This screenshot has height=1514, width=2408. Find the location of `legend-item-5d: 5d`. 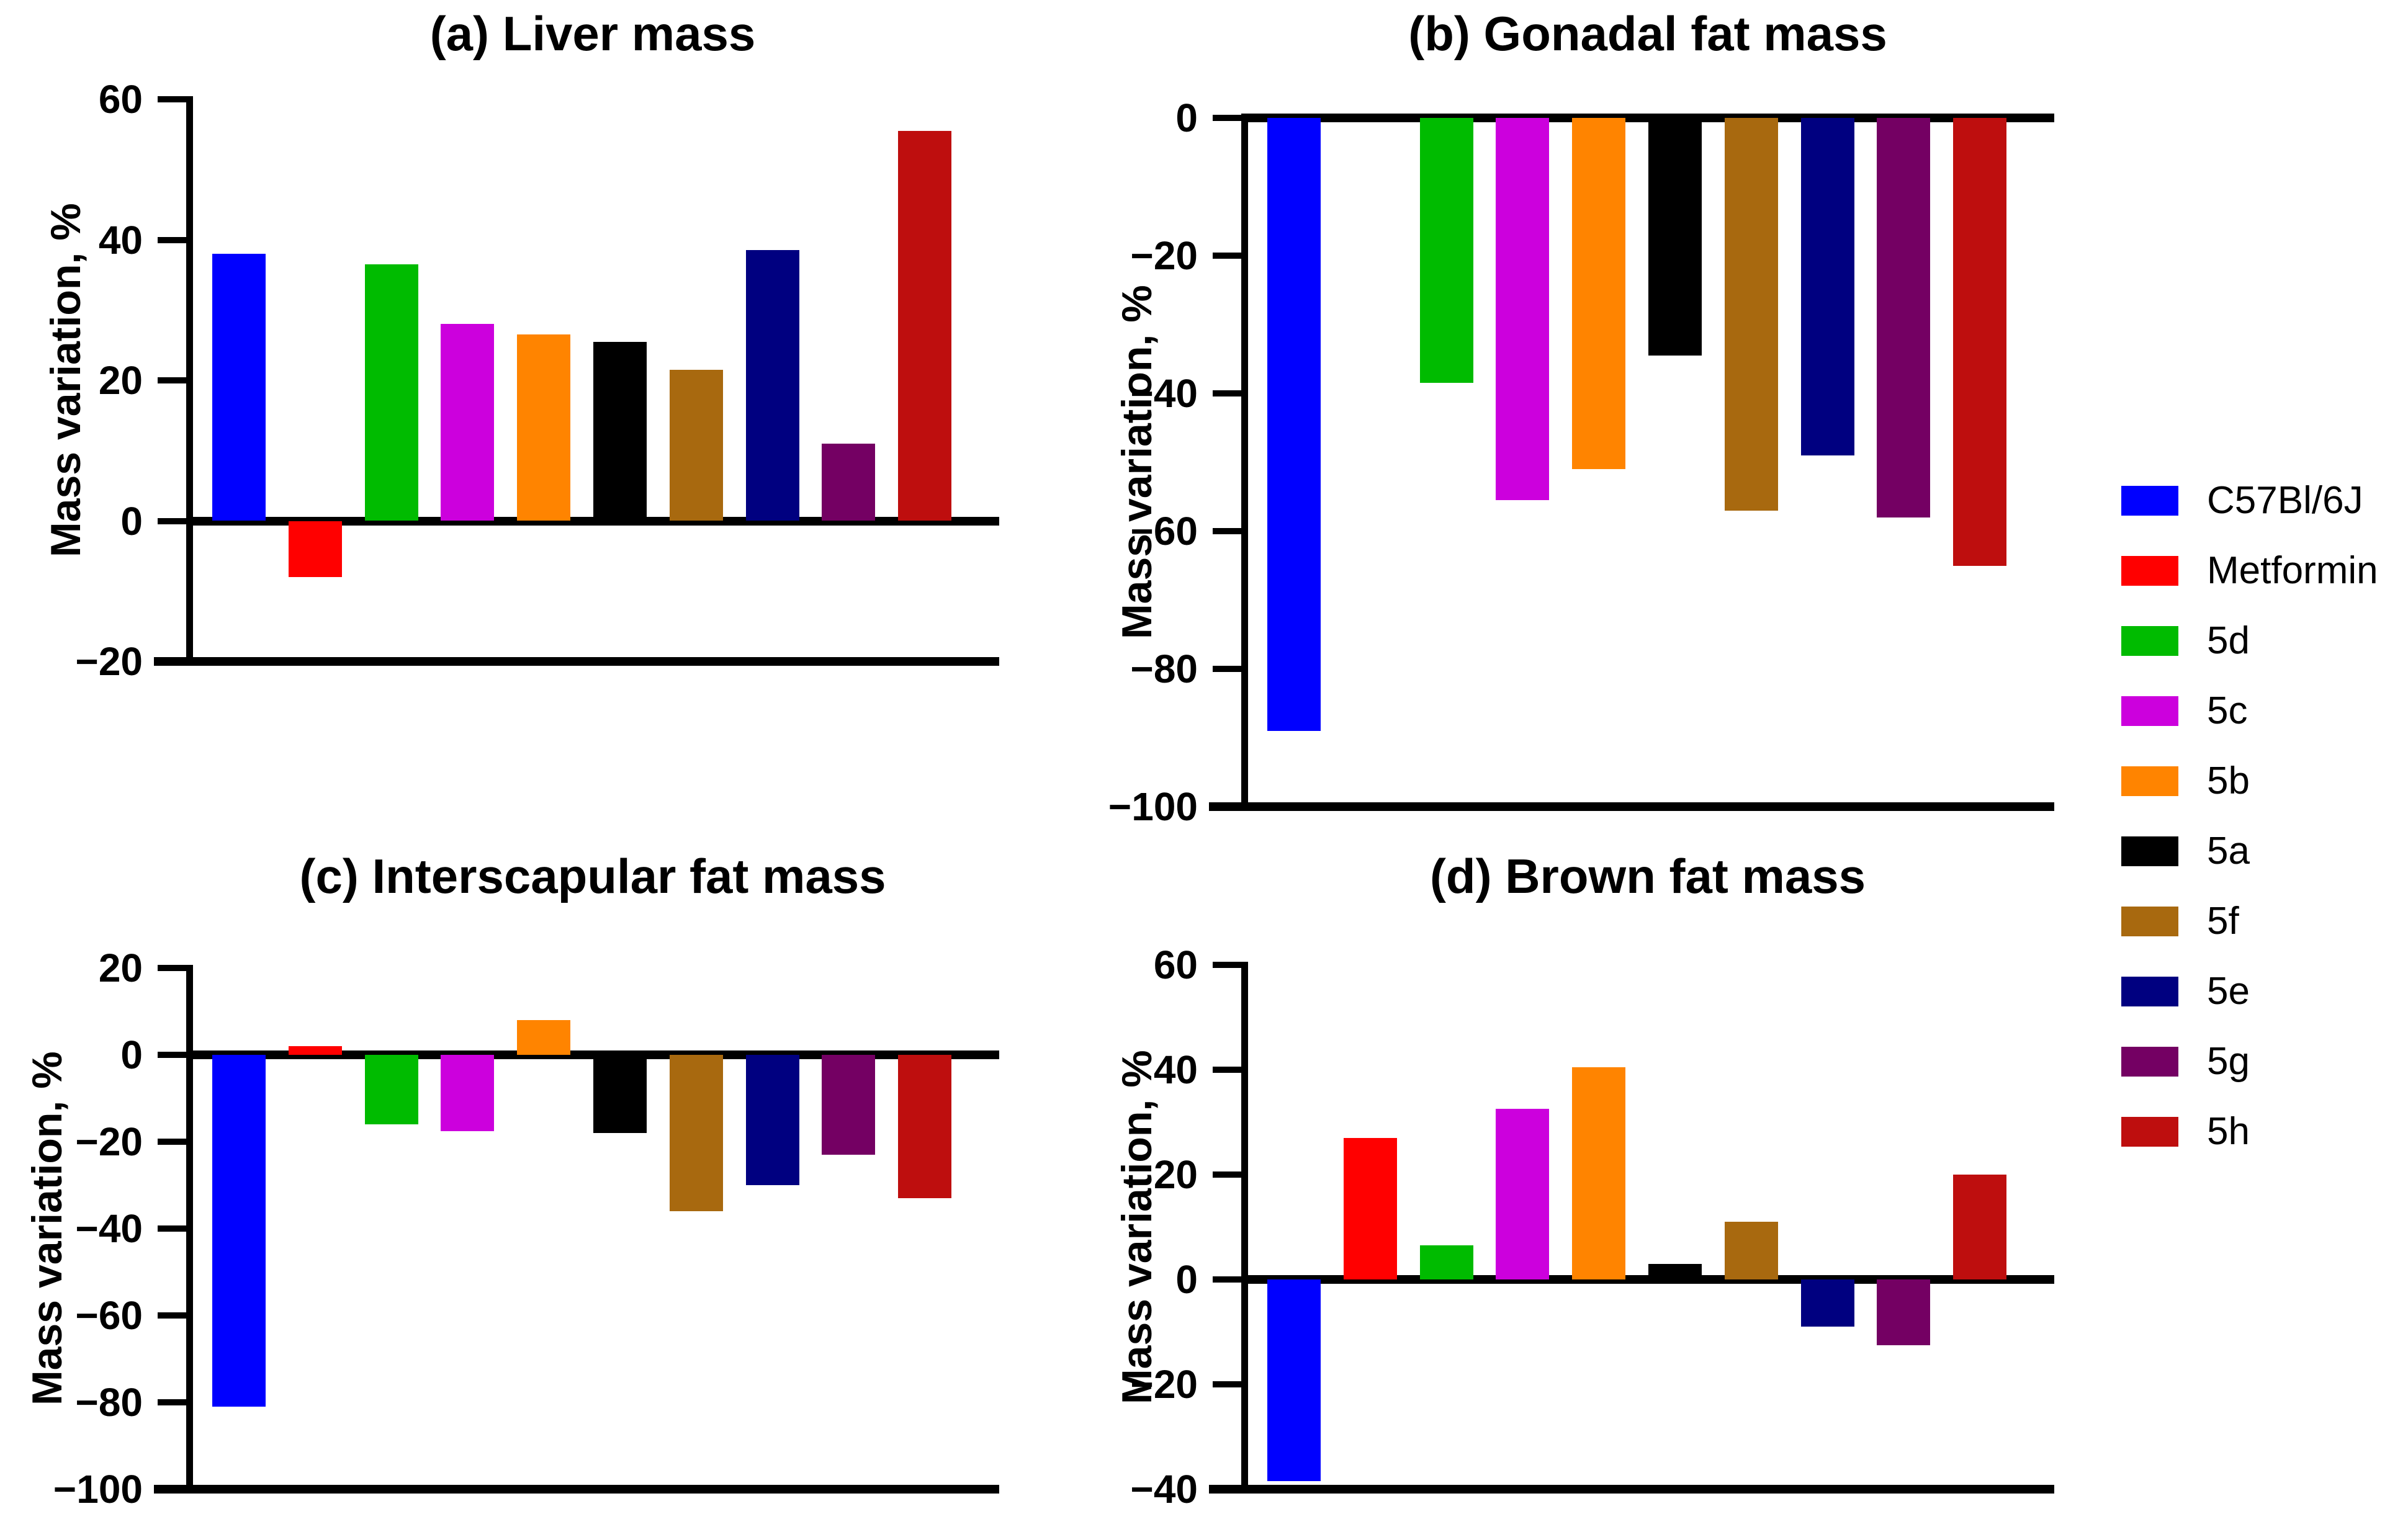

legend-item-5d: 5d is located at coordinates (2264, 641).